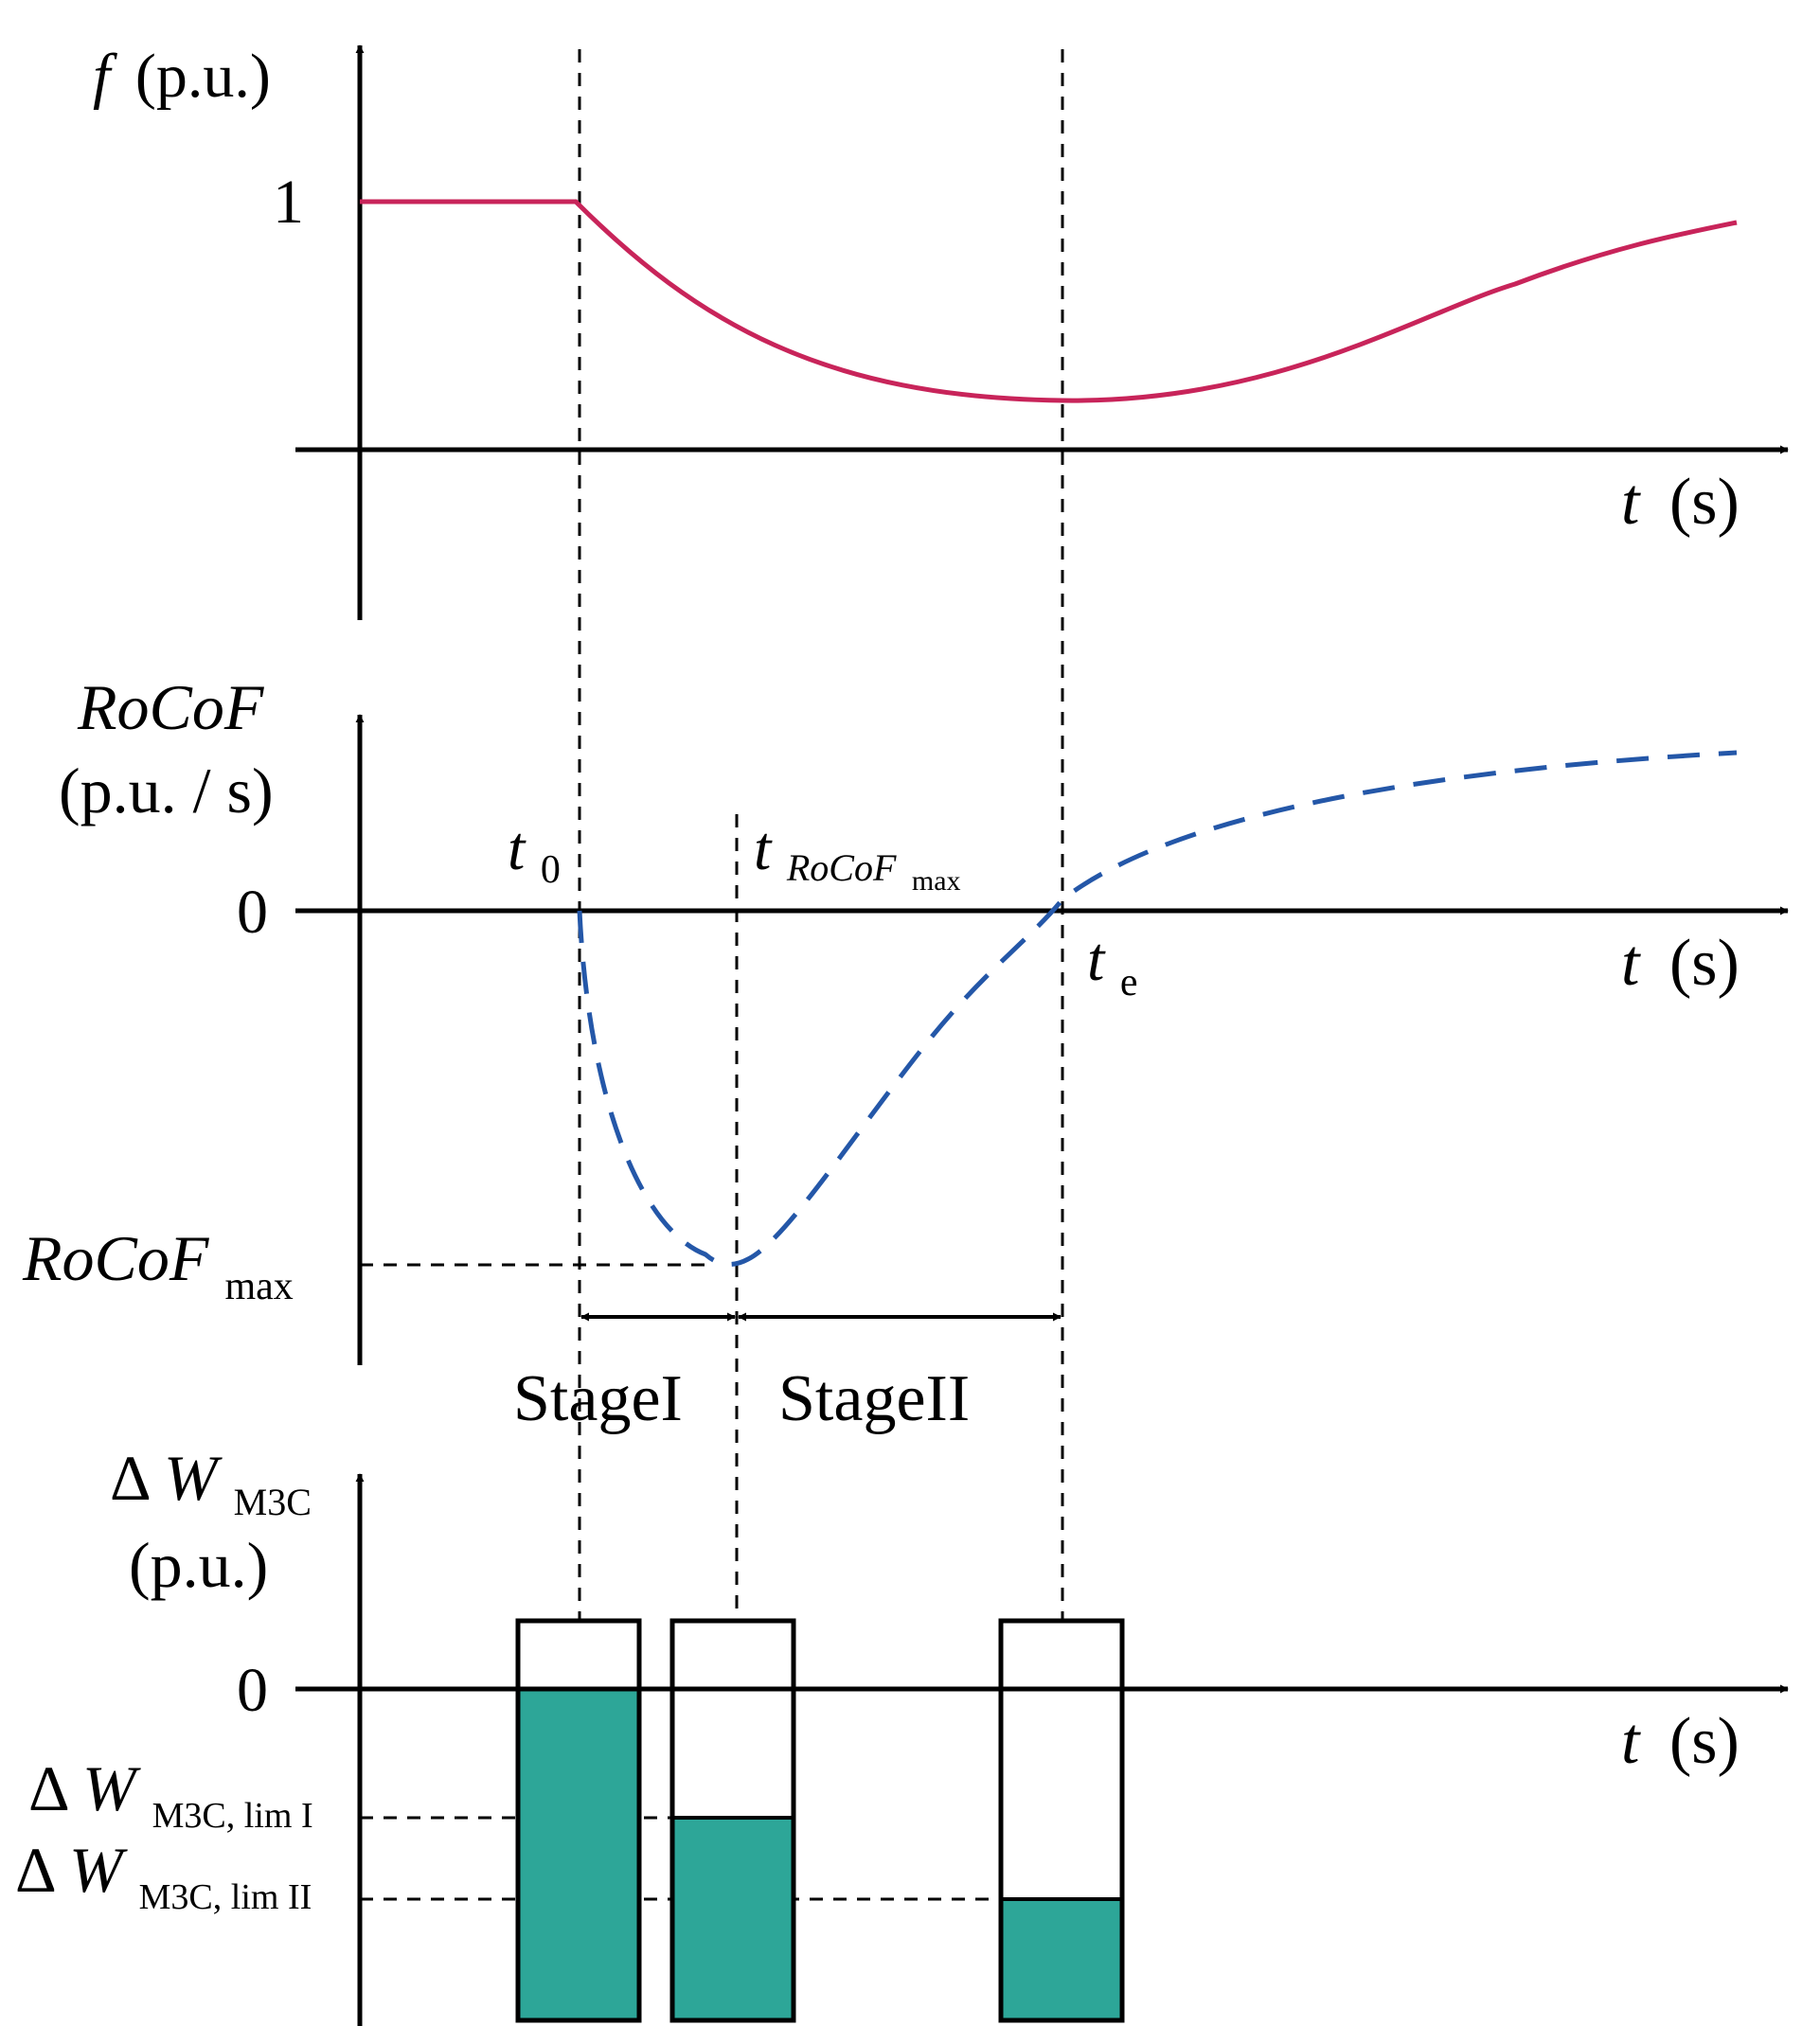 The width and height of the screenshot is (1820, 2026). What do you see at coordinates (763, 848) in the screenshot?
I see `tmax-label: t` at bounding box center [763, 848].